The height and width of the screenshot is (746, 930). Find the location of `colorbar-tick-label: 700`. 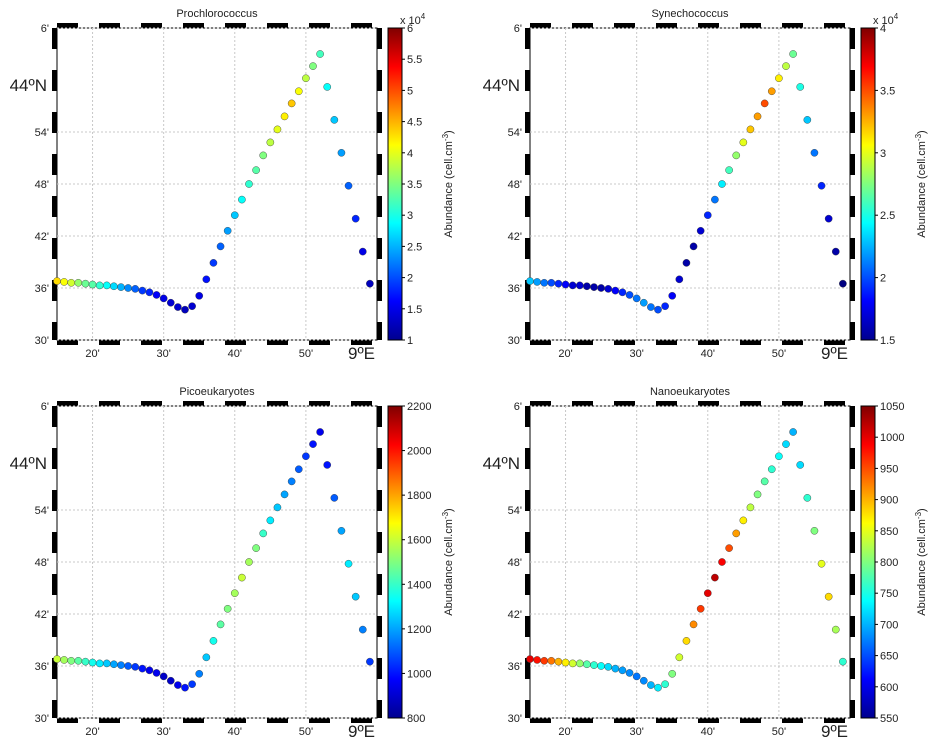

colorbar-tick-label: 700 is located at coordinates (889, 625).